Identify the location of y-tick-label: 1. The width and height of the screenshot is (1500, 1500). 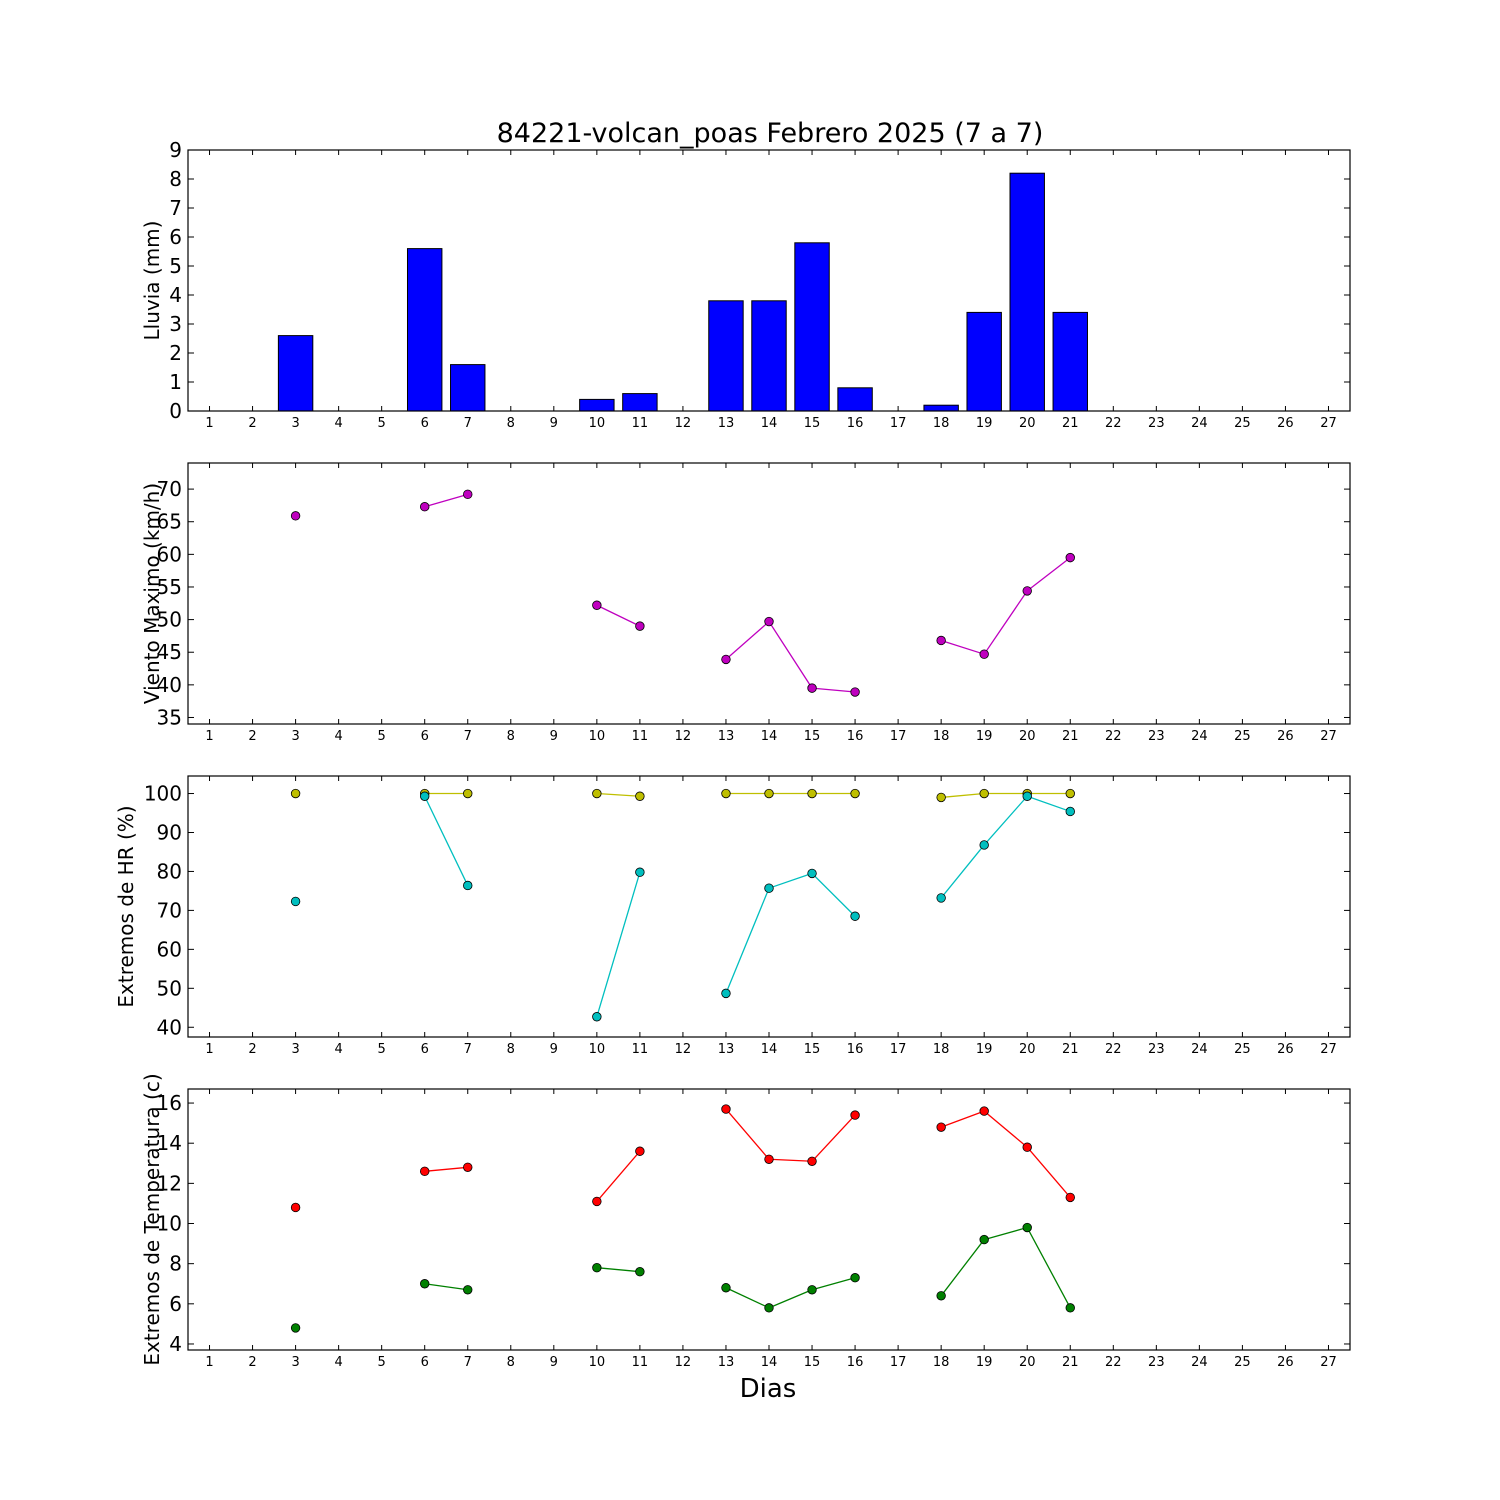
(175, 382).